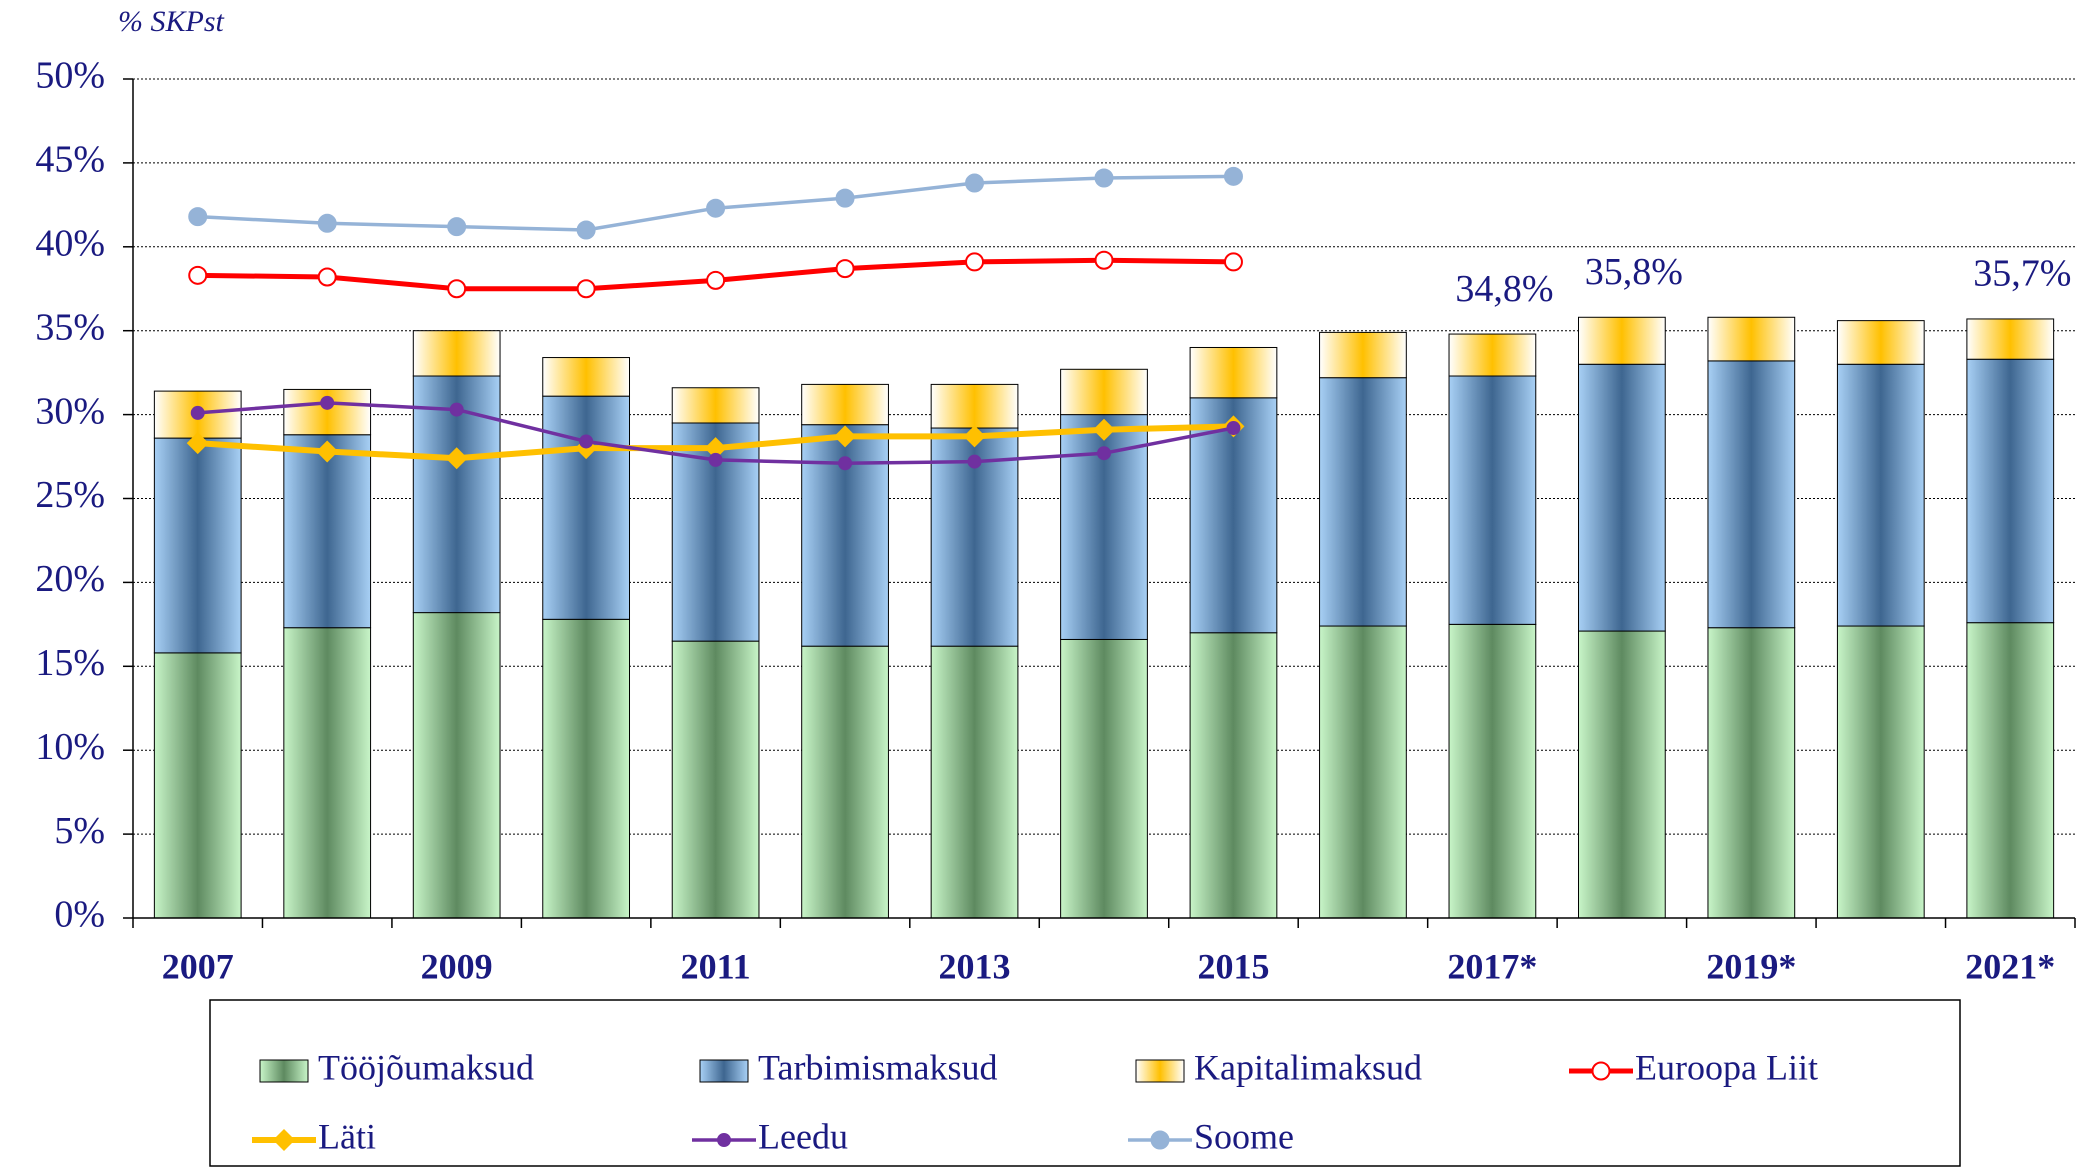 The height and width of the screenshot is (1168, 2085). What do you see at coordinates (877, 1067) in the screenshot?
I see `legend-label: Tarbimismaksud` at bounding box center [877, 1067].